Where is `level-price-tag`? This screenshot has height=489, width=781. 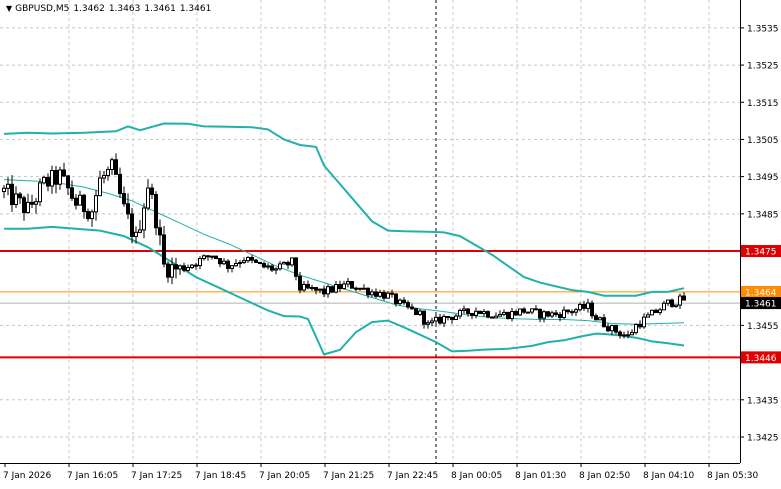
level-price-tag is located at coordinates (761, 251).